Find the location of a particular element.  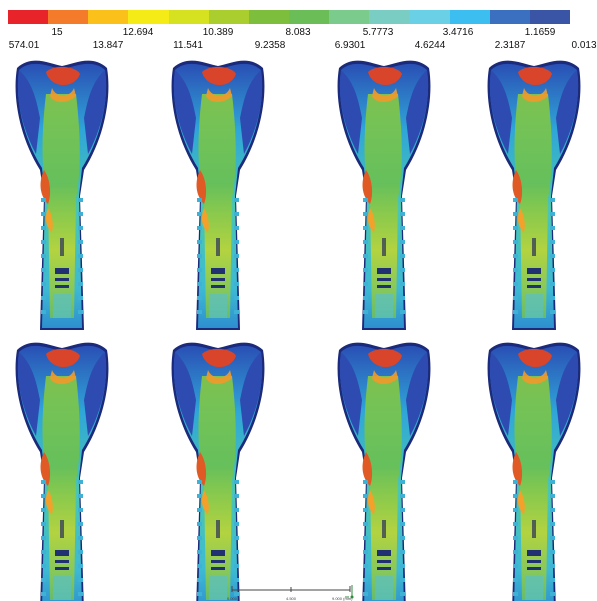

scale-bar-label-start: 0.000 is located at coordinates (232, 598).